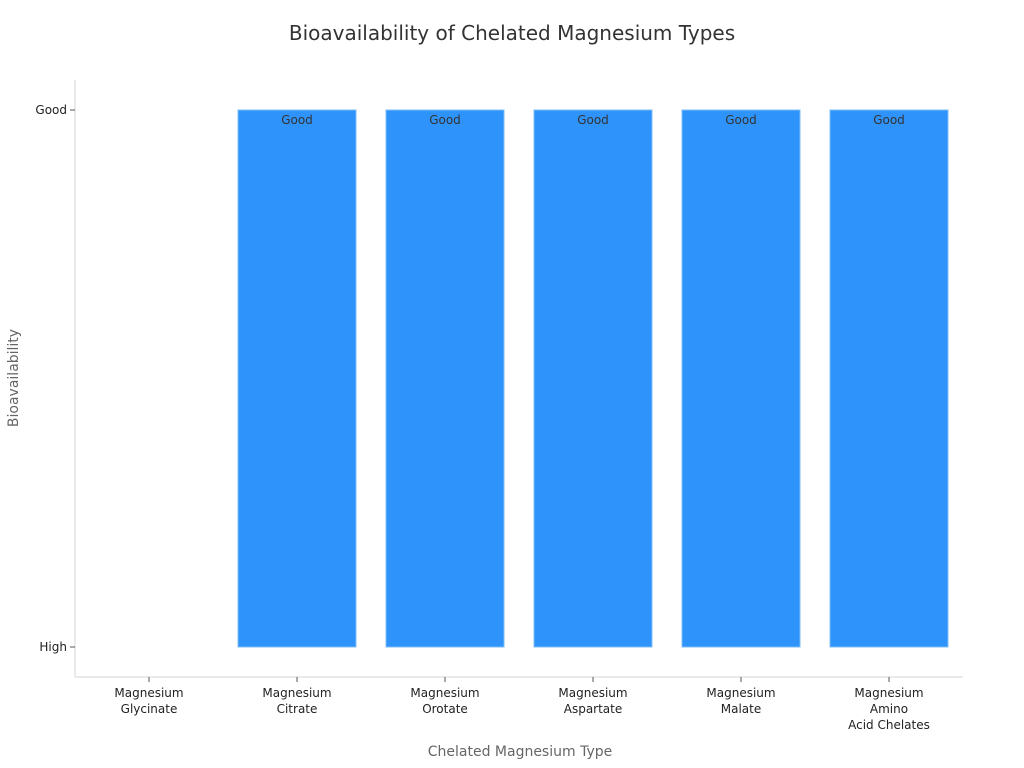  I want to click on y-axis-ticks: High Good, so click(55, 378).